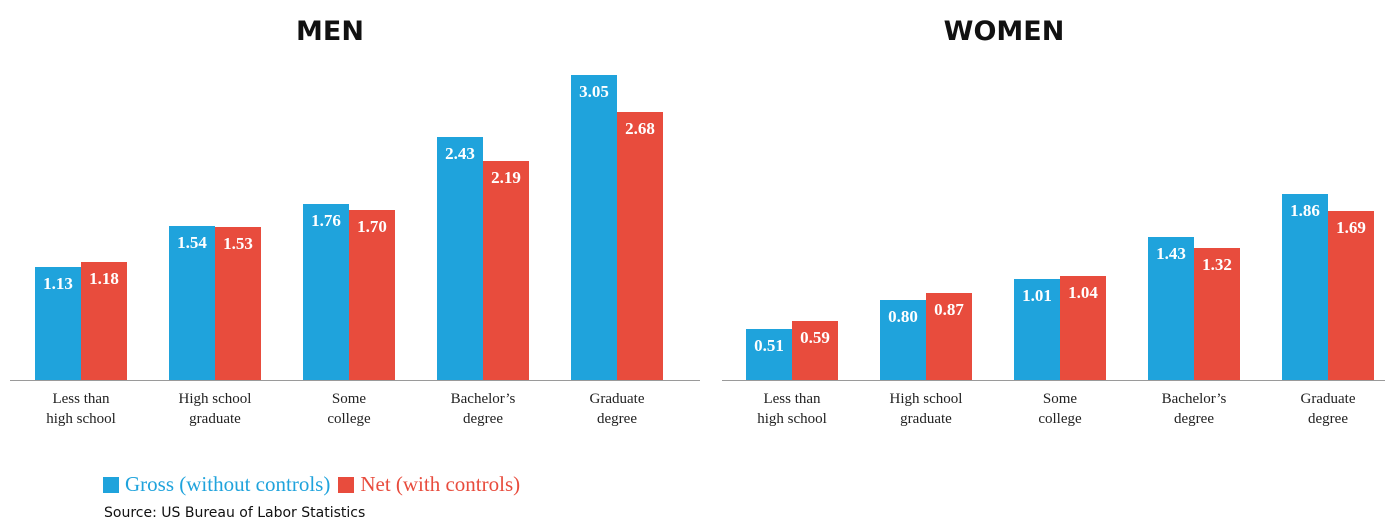 This screenshot has height=522, width=1389. Describe the element at coordinates (1328, 409) in the screenshot. I see `women-category-label-4: Graduate degree` at that location.